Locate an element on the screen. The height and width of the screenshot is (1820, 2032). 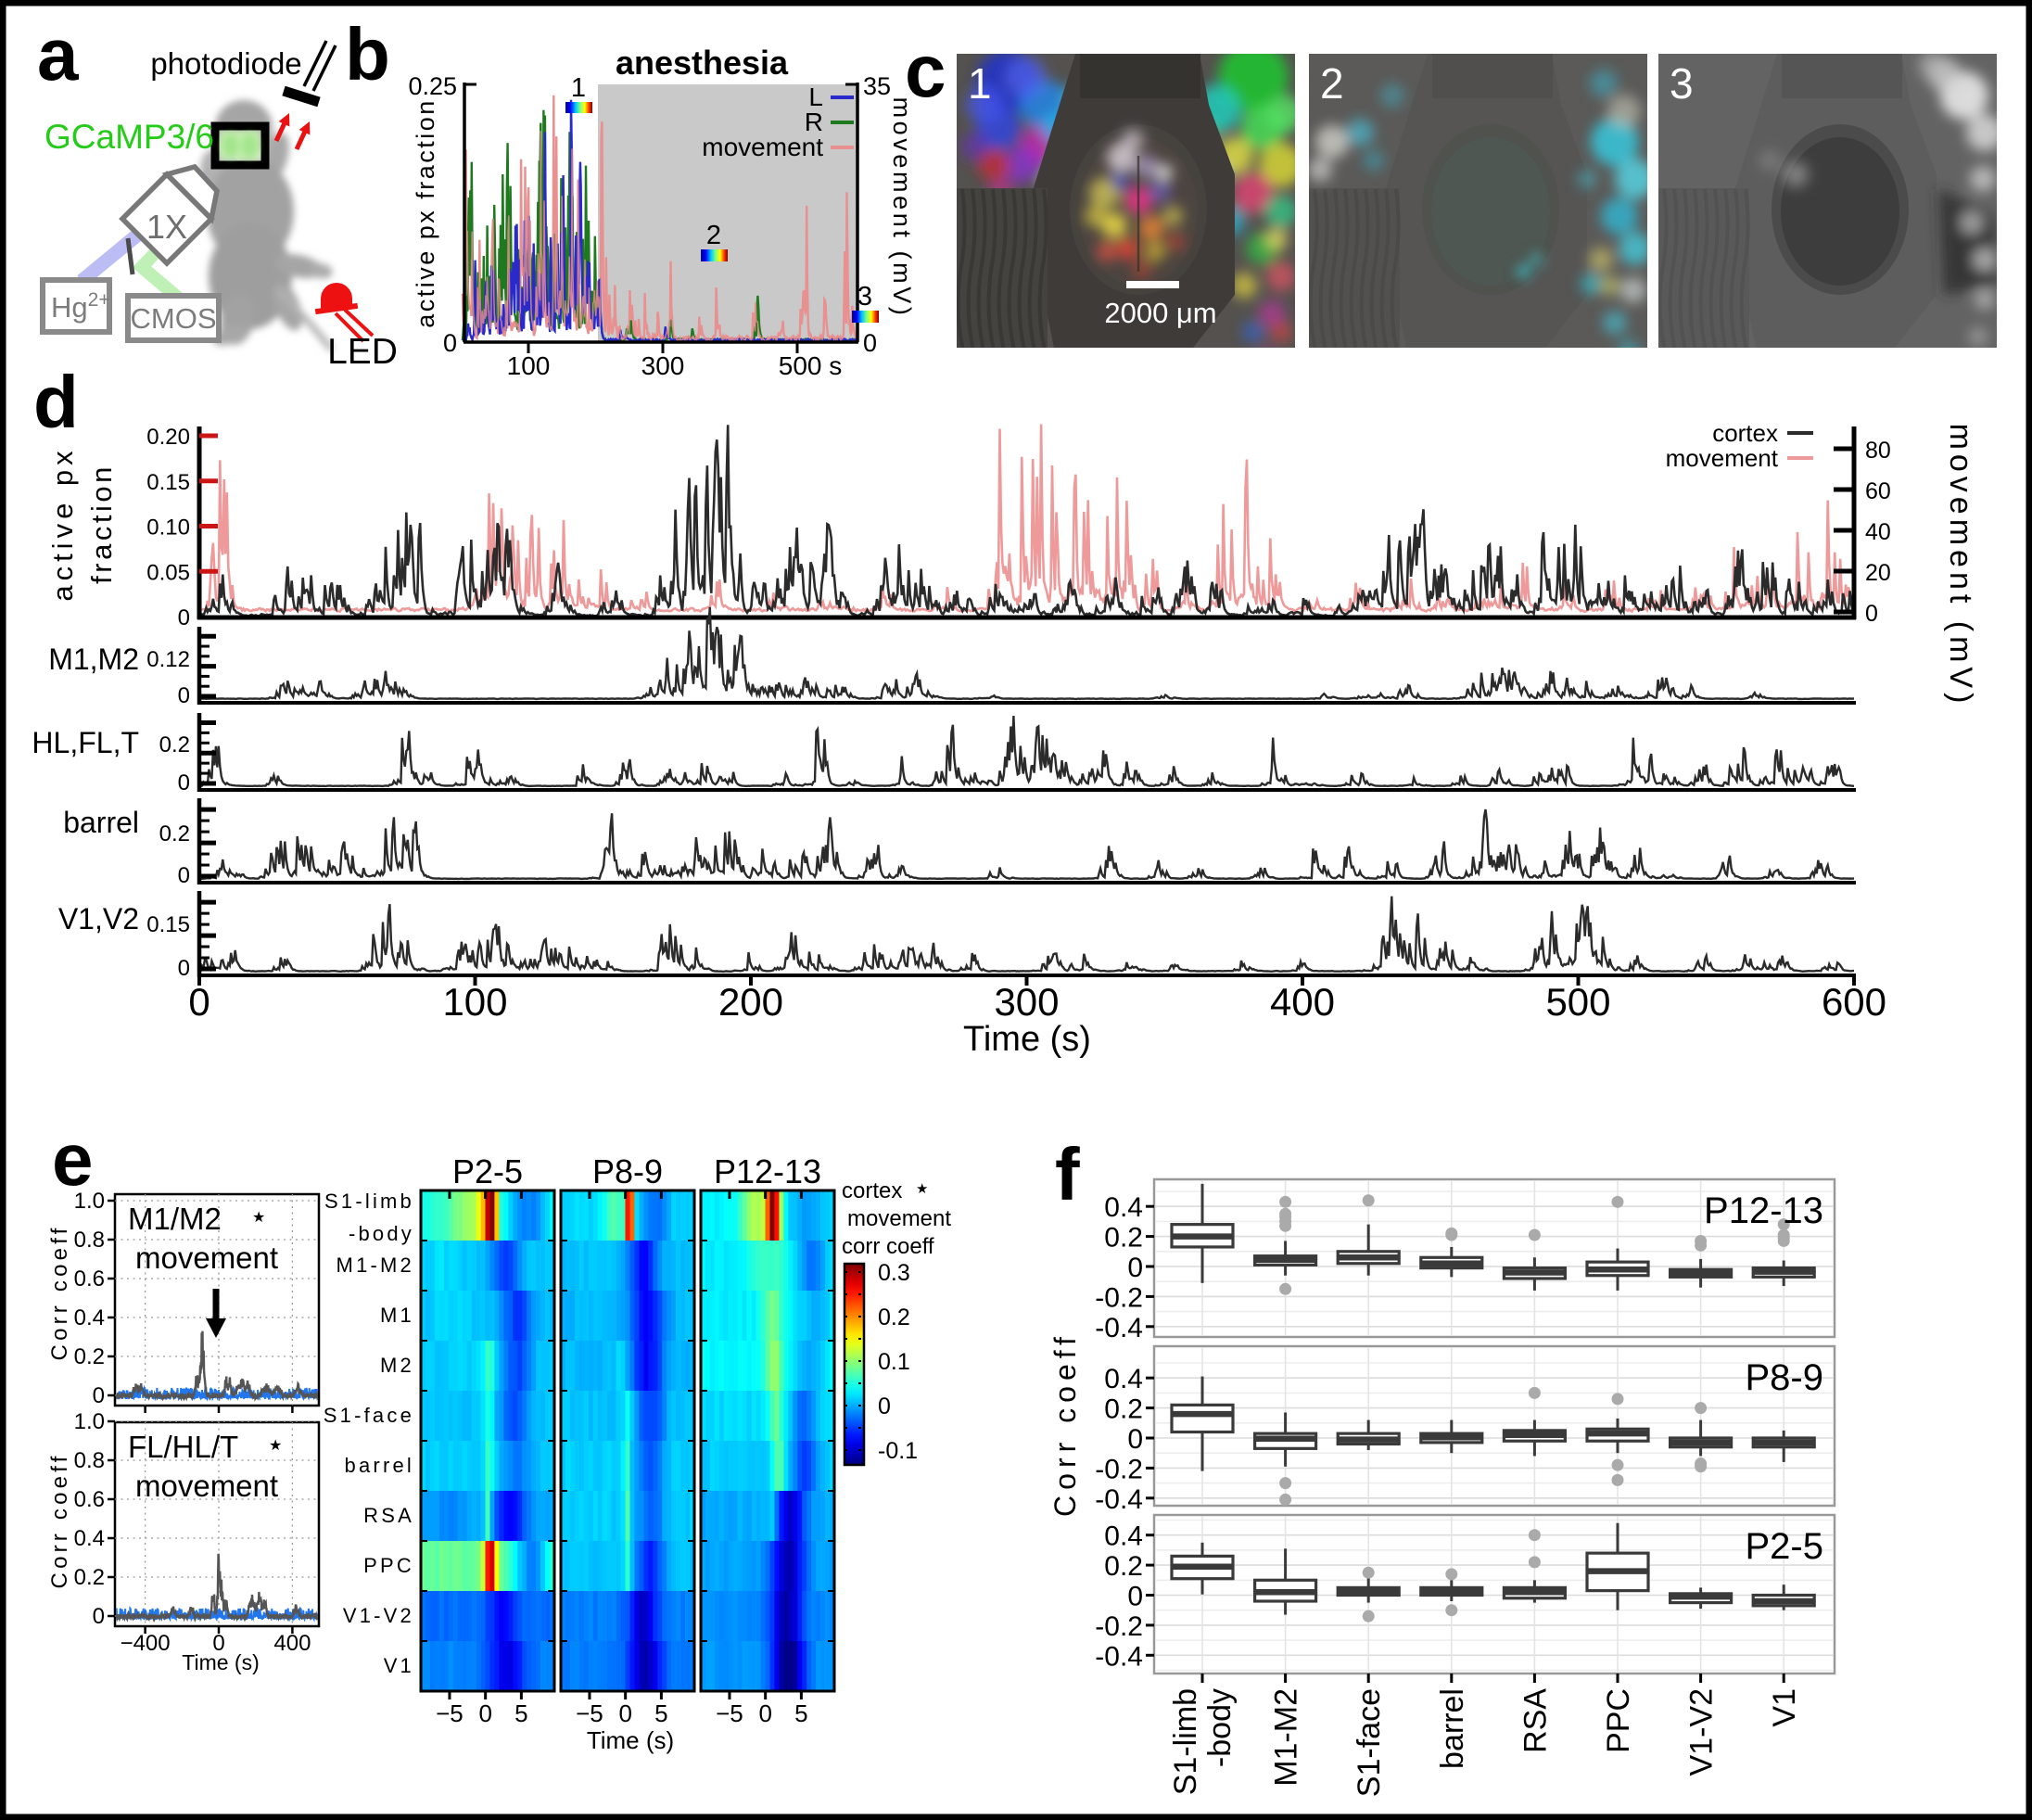
svg-text: CMOS is located at coordinates (174, 318).